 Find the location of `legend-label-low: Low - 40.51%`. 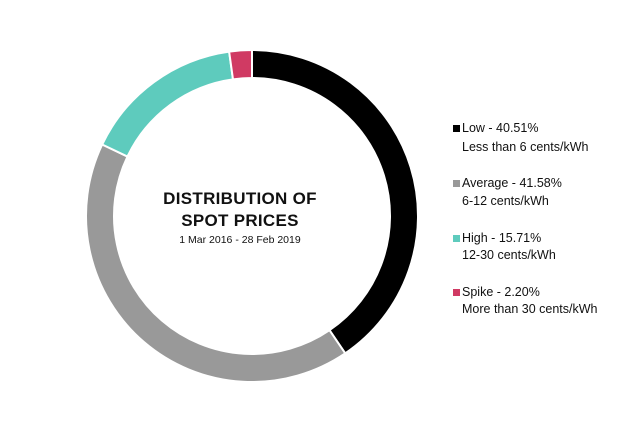

legend-label-low: Low - 40.51% is located at coordinates (500, 128).